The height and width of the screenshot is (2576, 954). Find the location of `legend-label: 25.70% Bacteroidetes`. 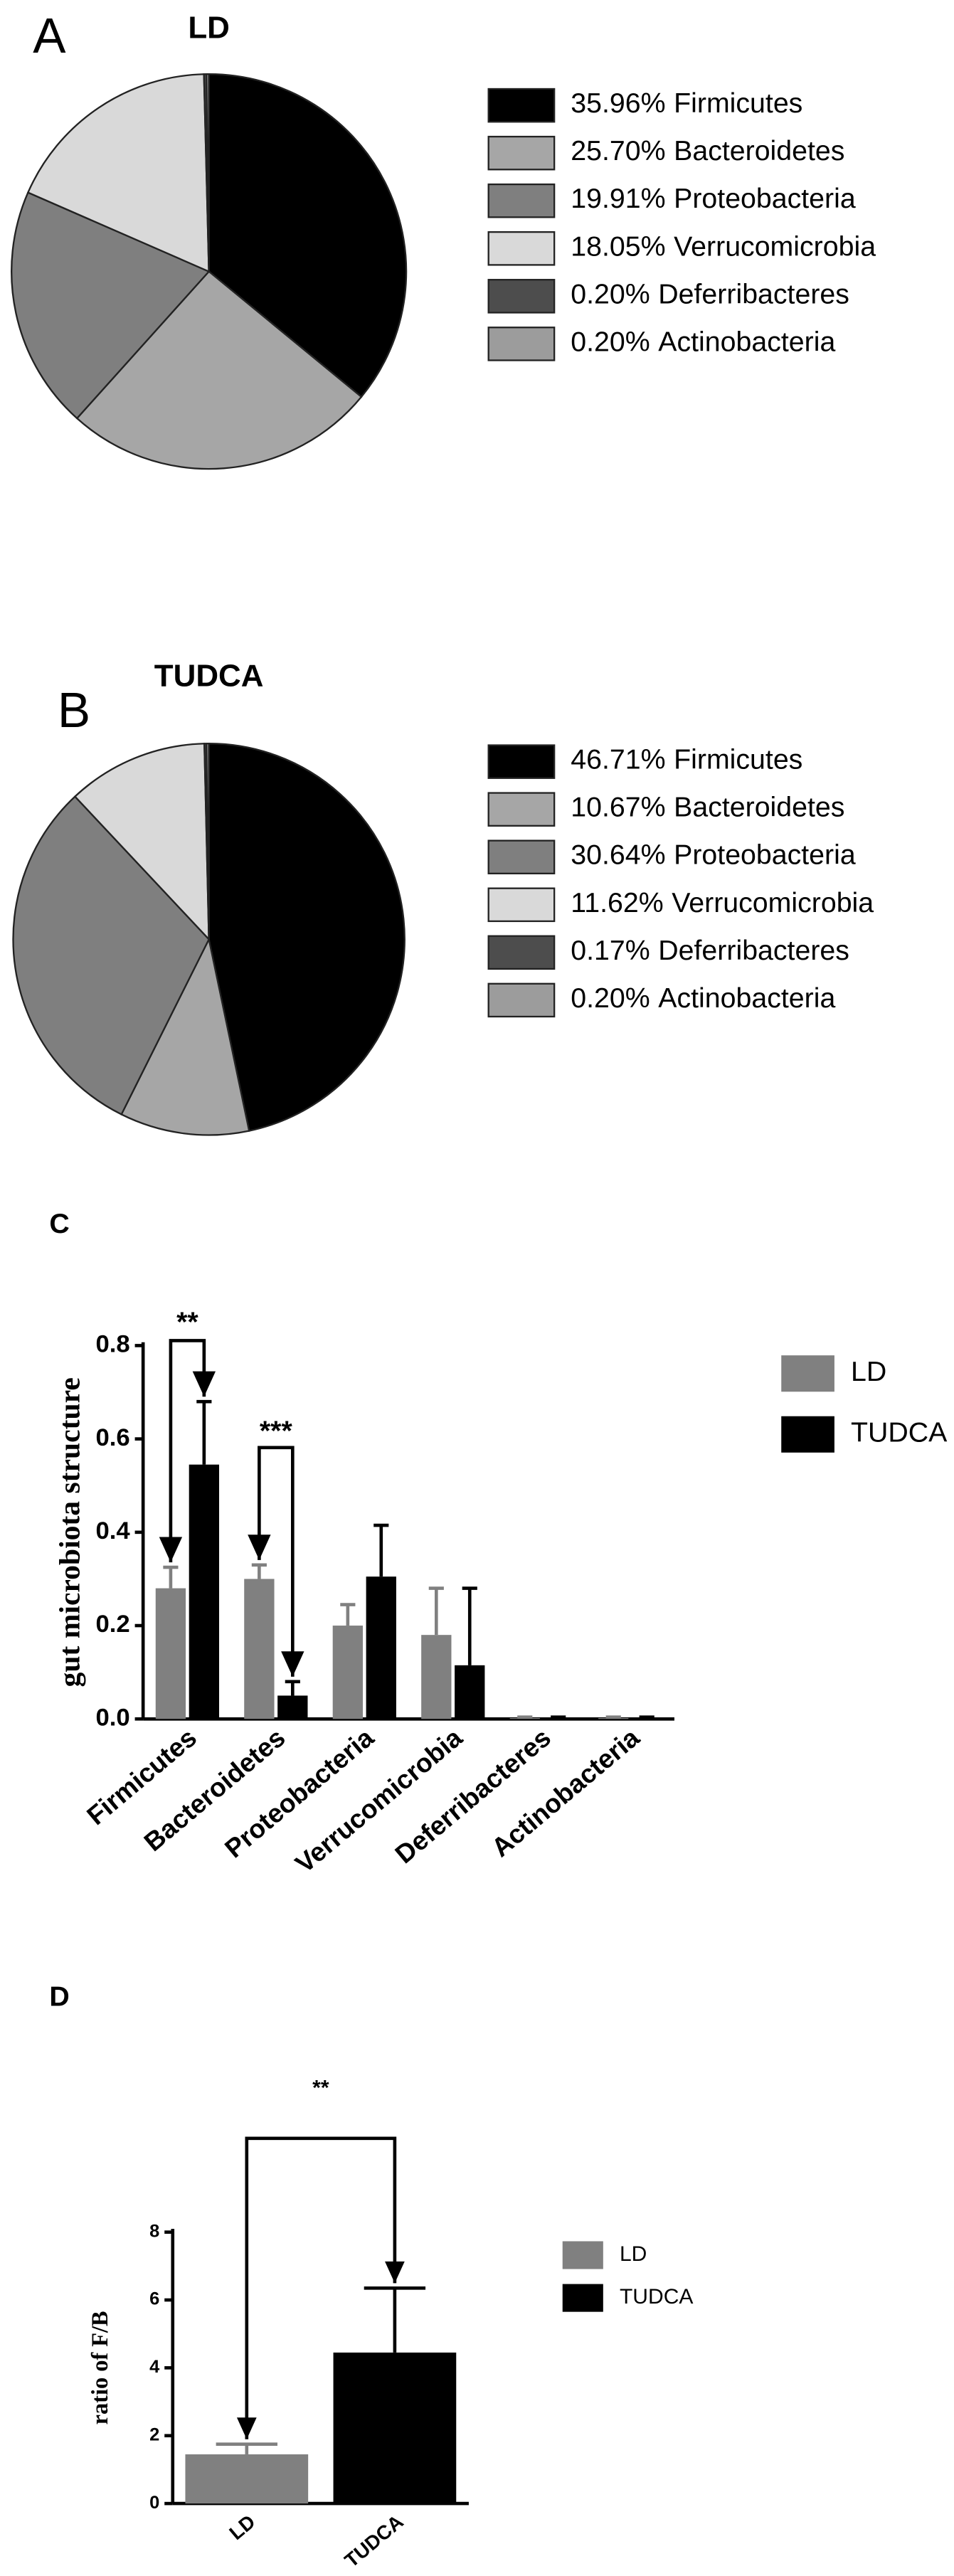

legend-label: 25.70% Bacteroidetes is located at coordinates (707, 151).